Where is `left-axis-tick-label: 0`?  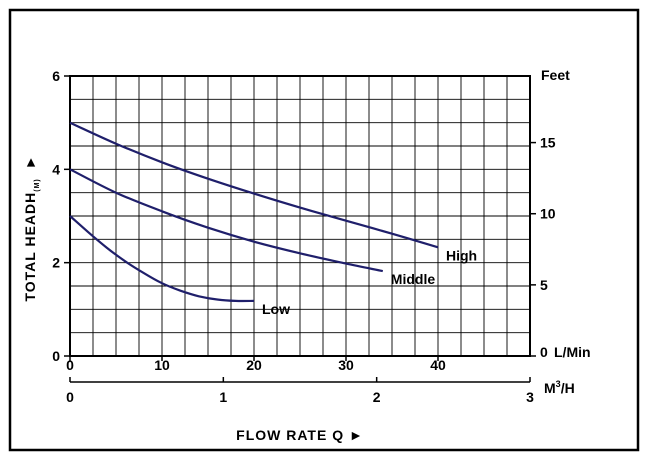 left-axis-tick-label: 0 is located at coordinates (56, 356).